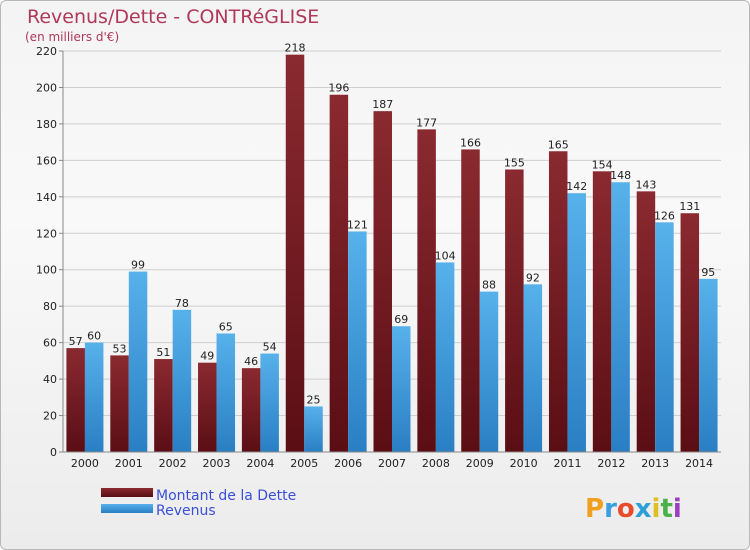 The image size is (750, 550). I want to click on bar-revenus-2007, so click(401, 389).